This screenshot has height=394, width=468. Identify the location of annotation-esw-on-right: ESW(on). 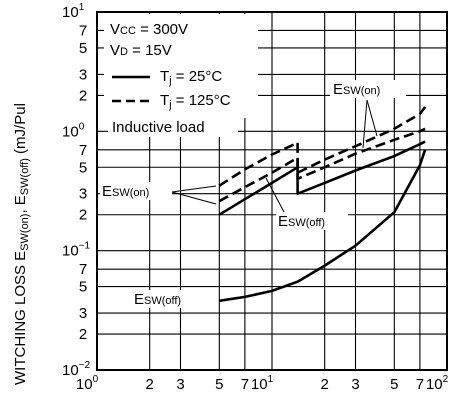
(368, 114).